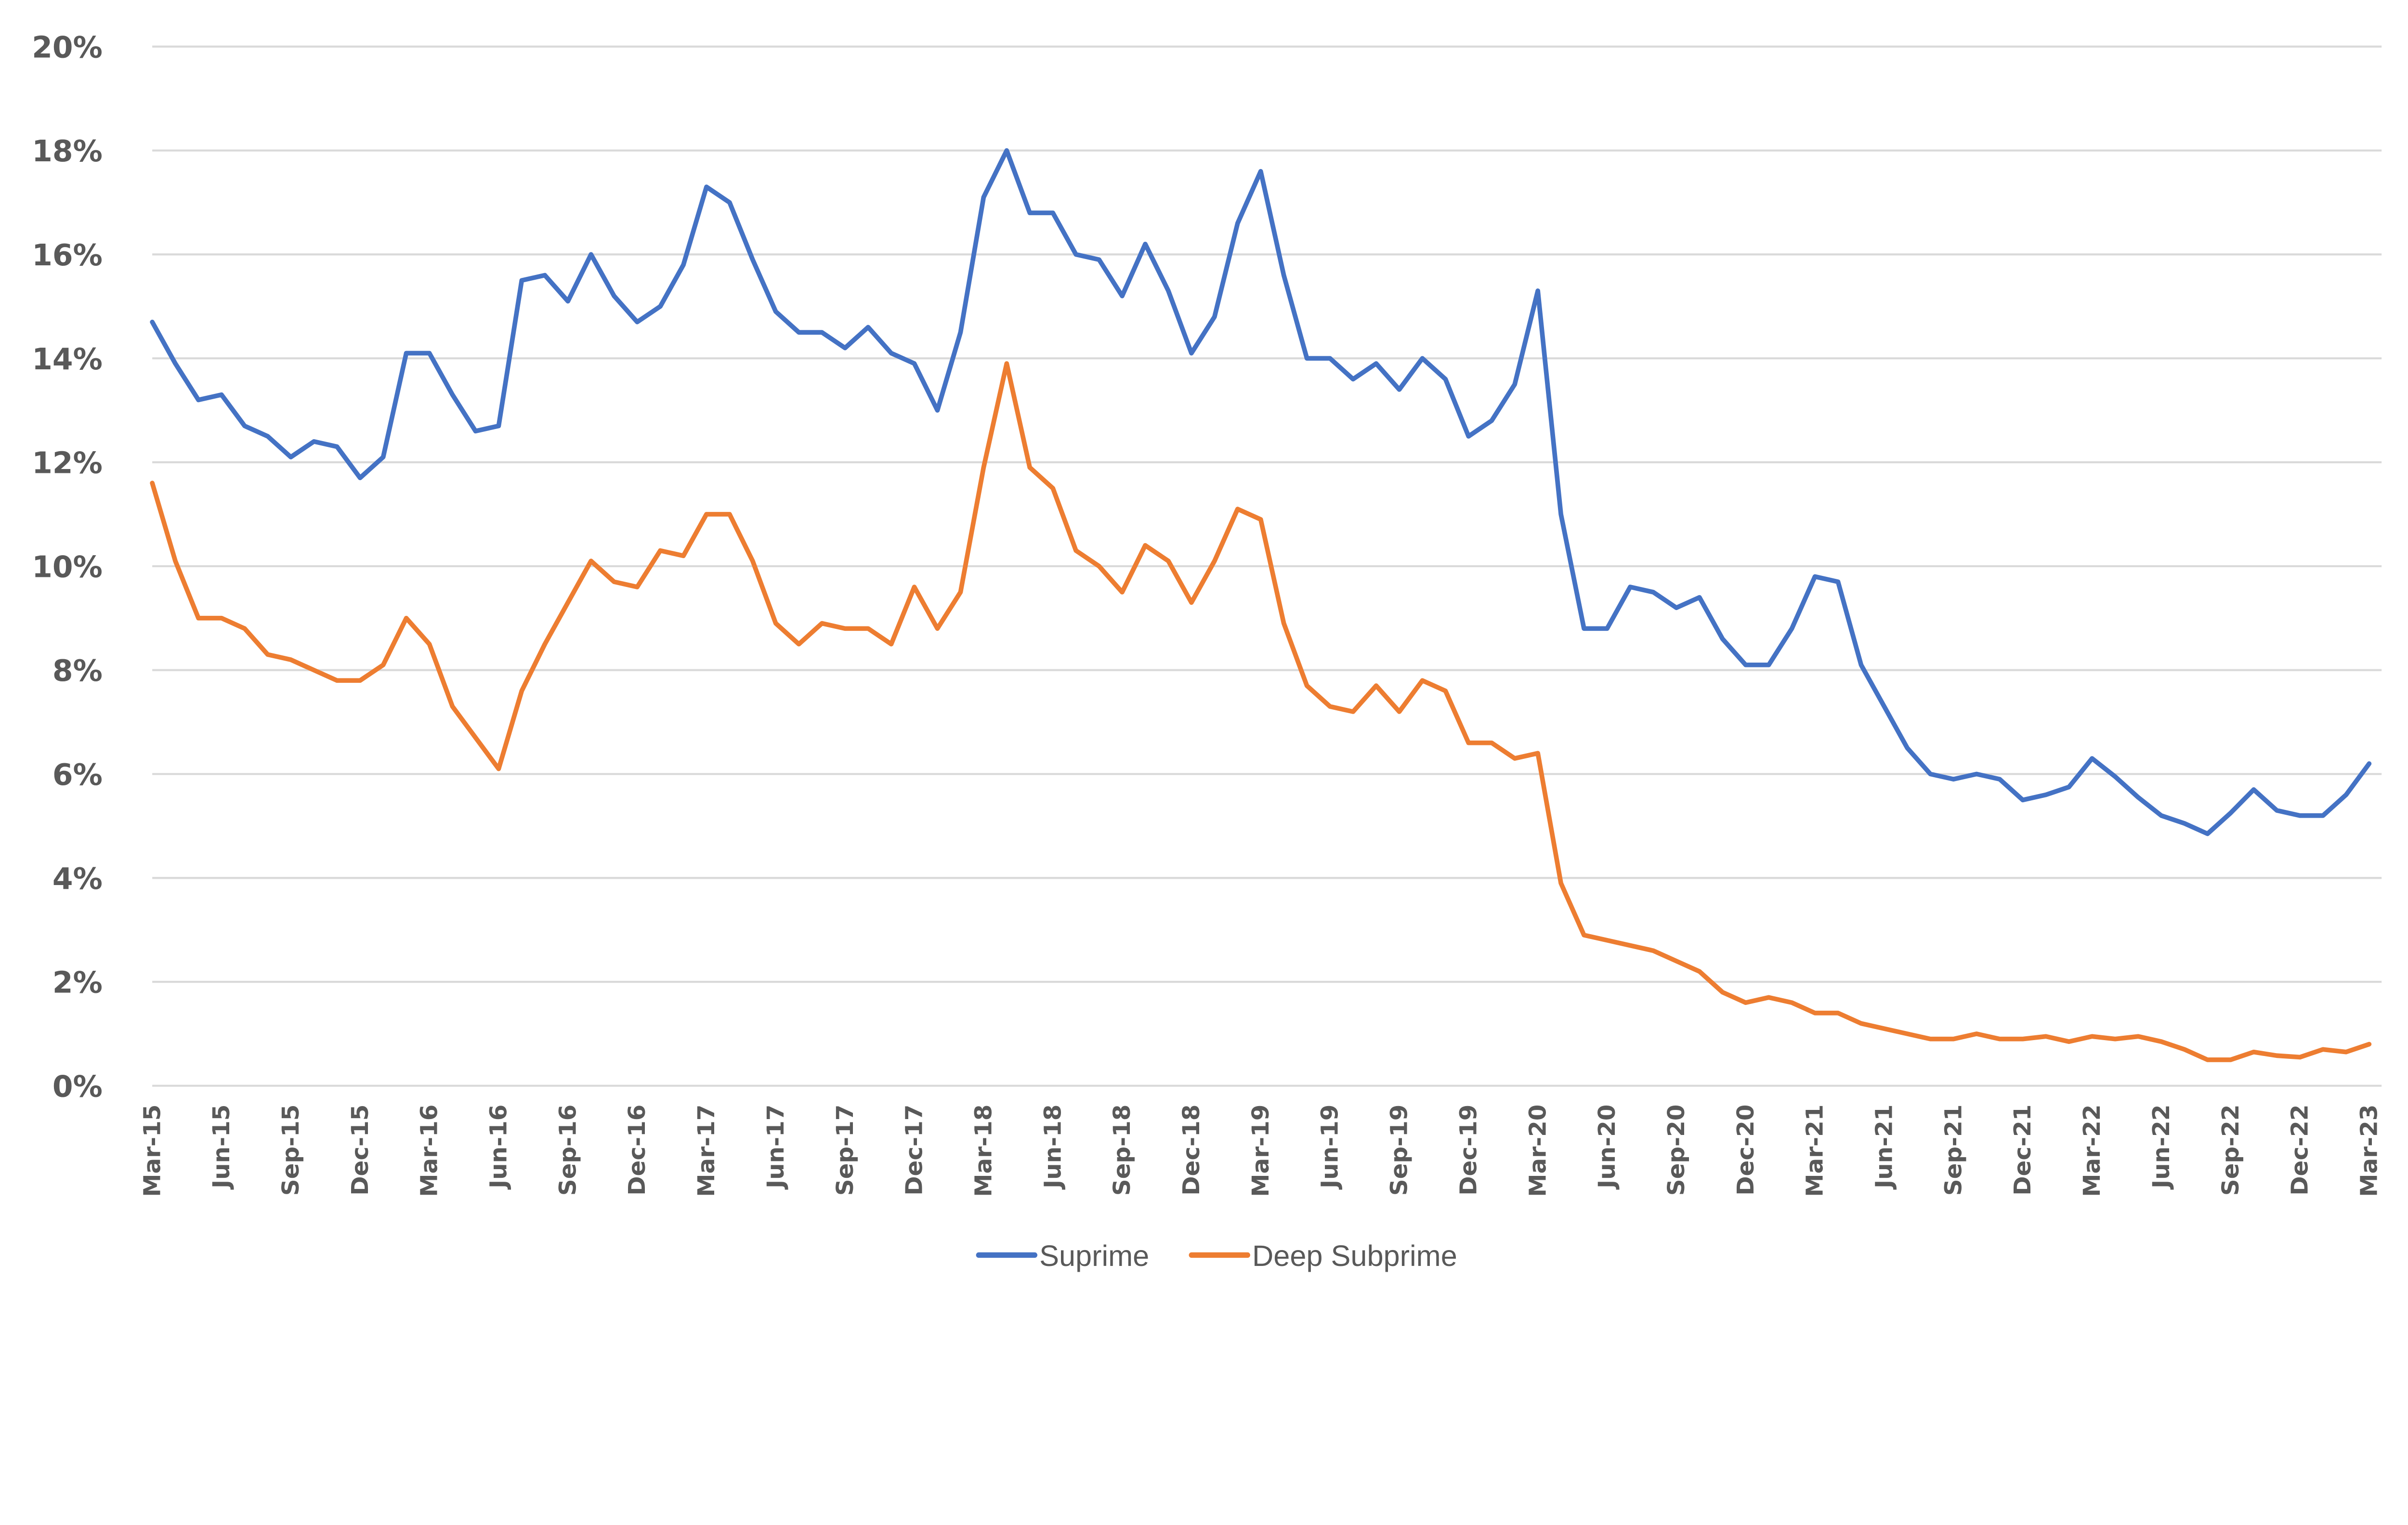 The image size is (2408, 1525). I want to click on x-tick-label: Sep-17, so click(845, 1150).